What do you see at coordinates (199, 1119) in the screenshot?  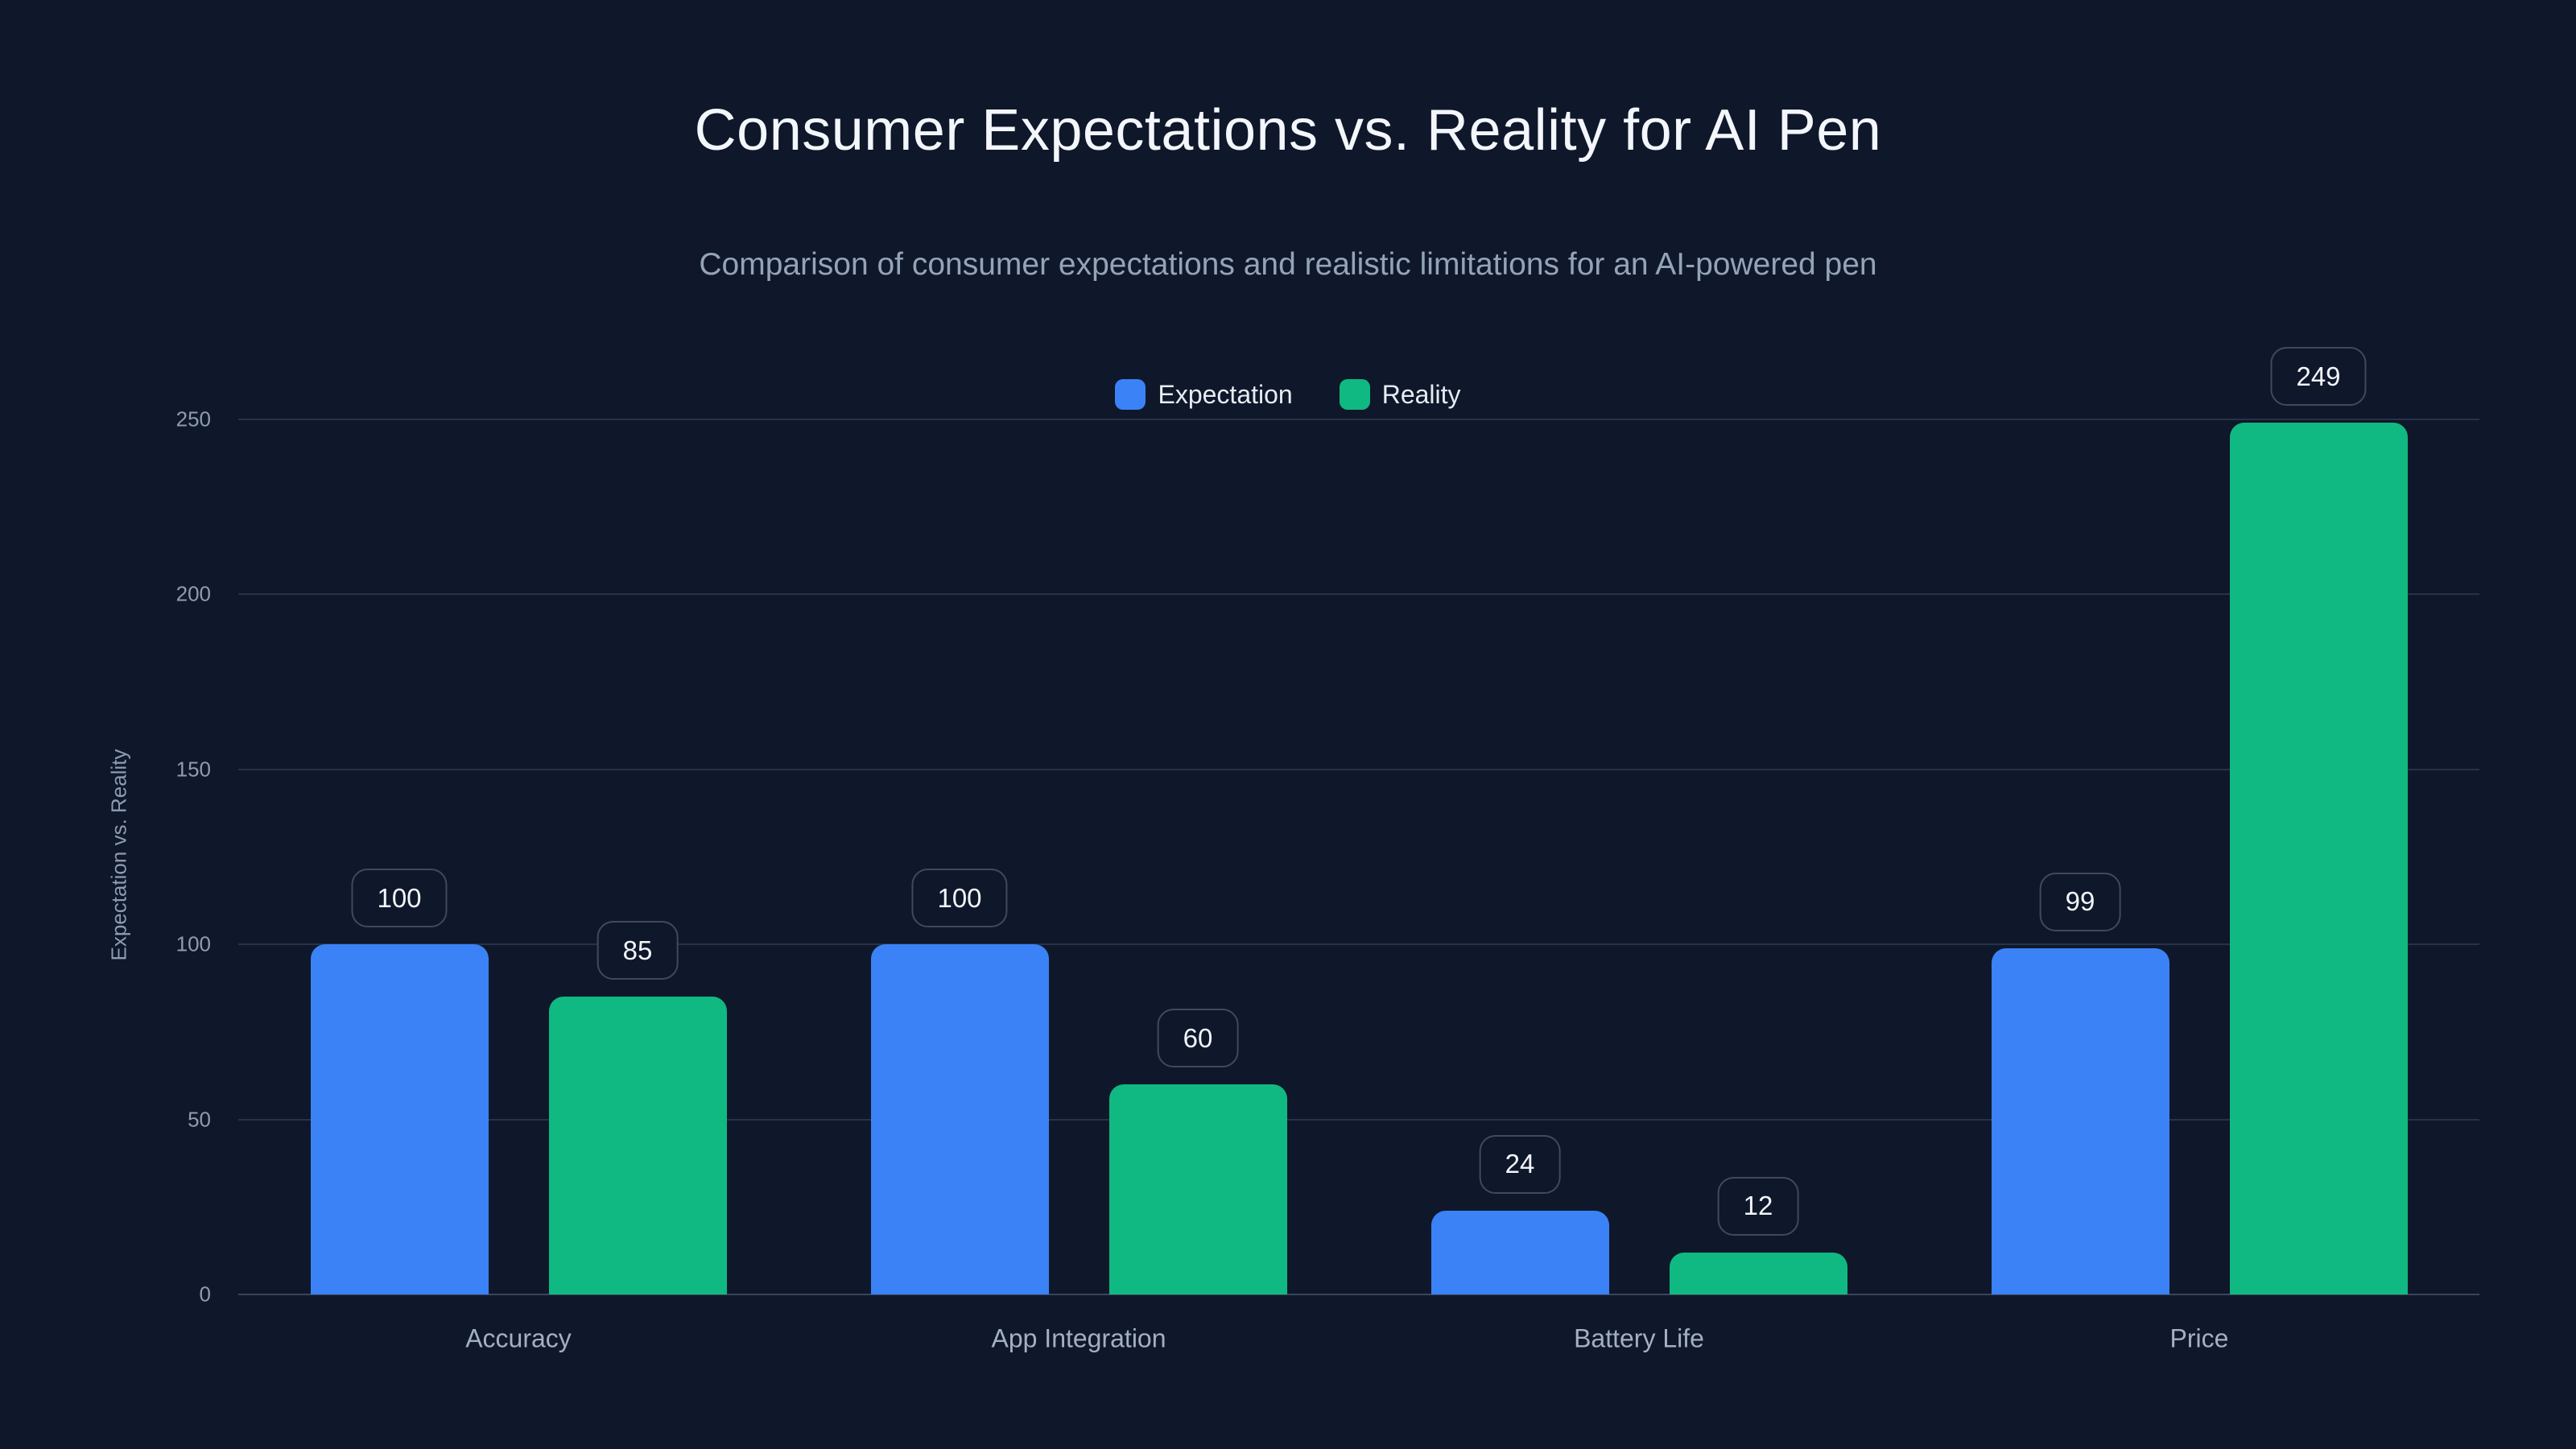 I see `y-tick-label-50: 50` at bounding box center [199, 1119].